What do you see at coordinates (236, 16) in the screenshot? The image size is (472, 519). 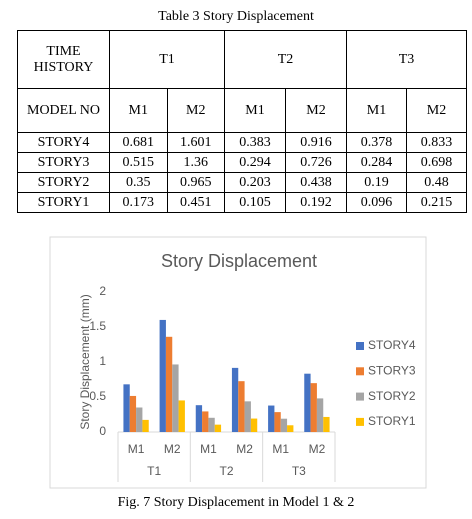 I see `table-caption: Table 3 Story Displacement` at bounding box center [236, 16].